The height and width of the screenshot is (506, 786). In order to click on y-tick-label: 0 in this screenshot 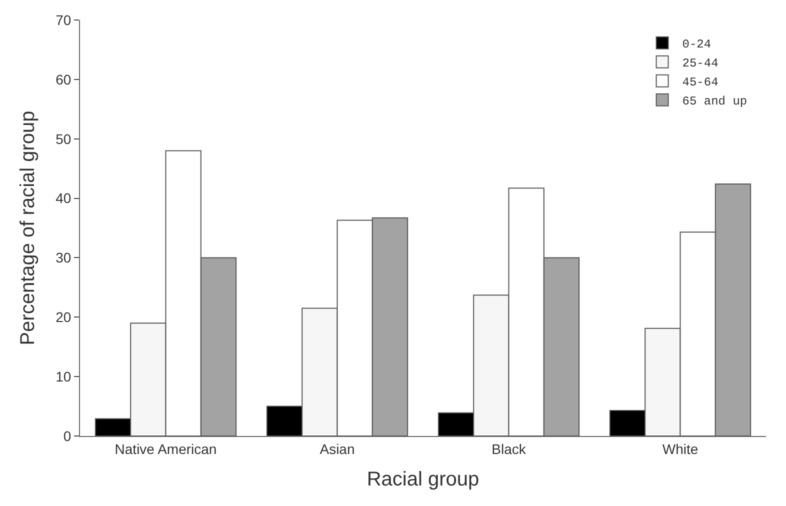, I will do `click(67, 436)`.